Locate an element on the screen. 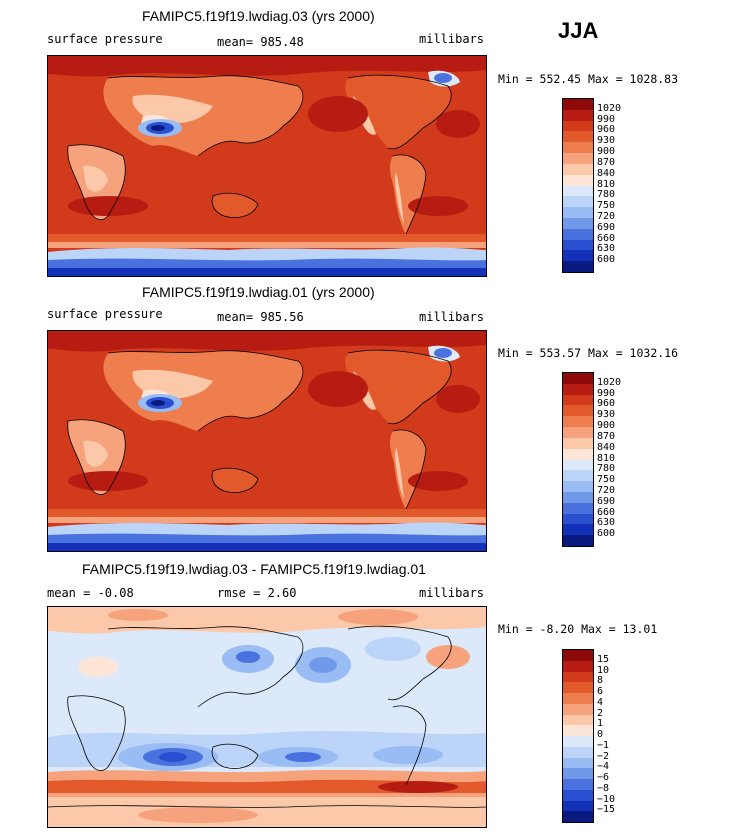 The width and height of the screenshot is (733, 836). colorbar-tick-label: −8 is located at coordinates (603, 788).